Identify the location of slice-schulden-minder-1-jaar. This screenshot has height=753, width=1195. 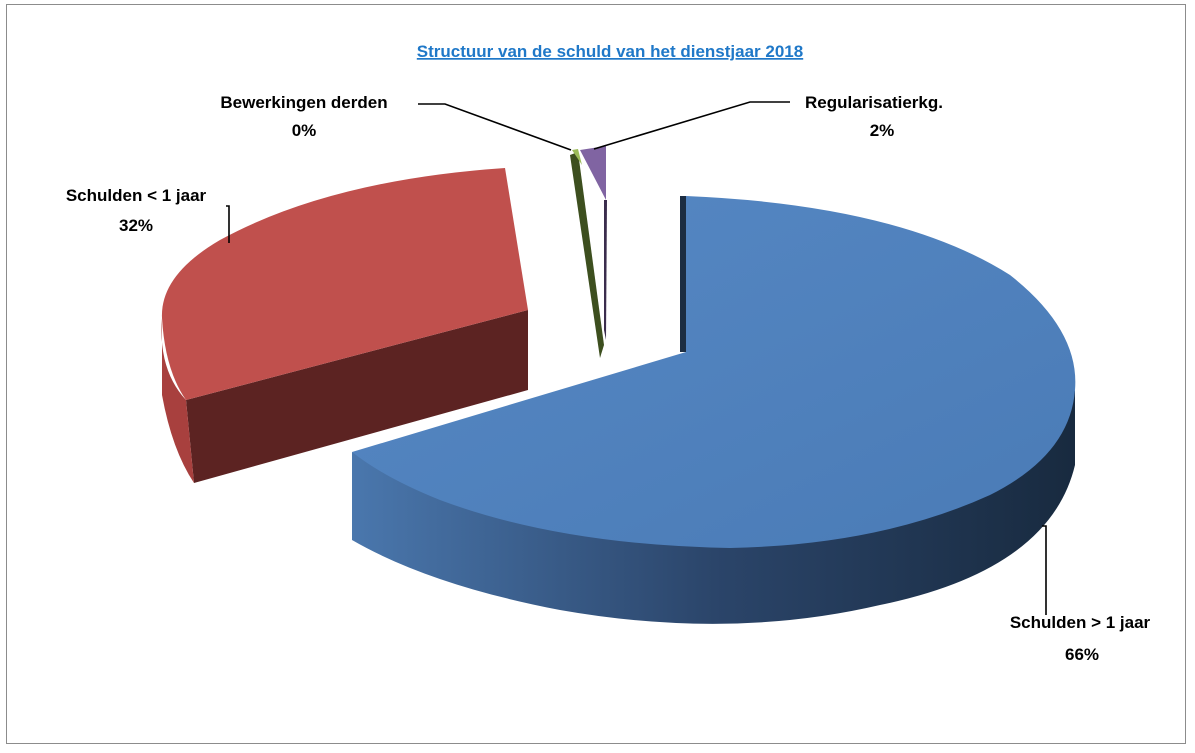
(344, 325).